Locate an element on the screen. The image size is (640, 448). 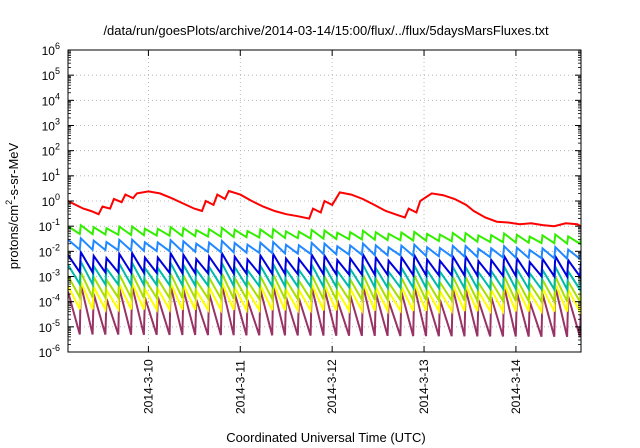
y-tick-label: 10⁶ is located at coordinates (51, 49).